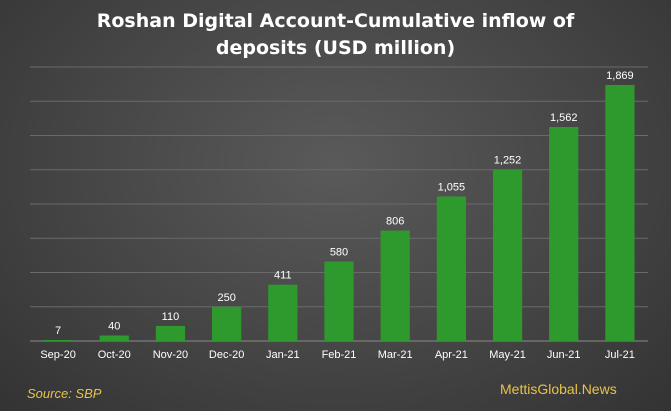 This screenshot has height=411, width=671. I want to click on x-tick-label: Sep-20, so click(57, 355).